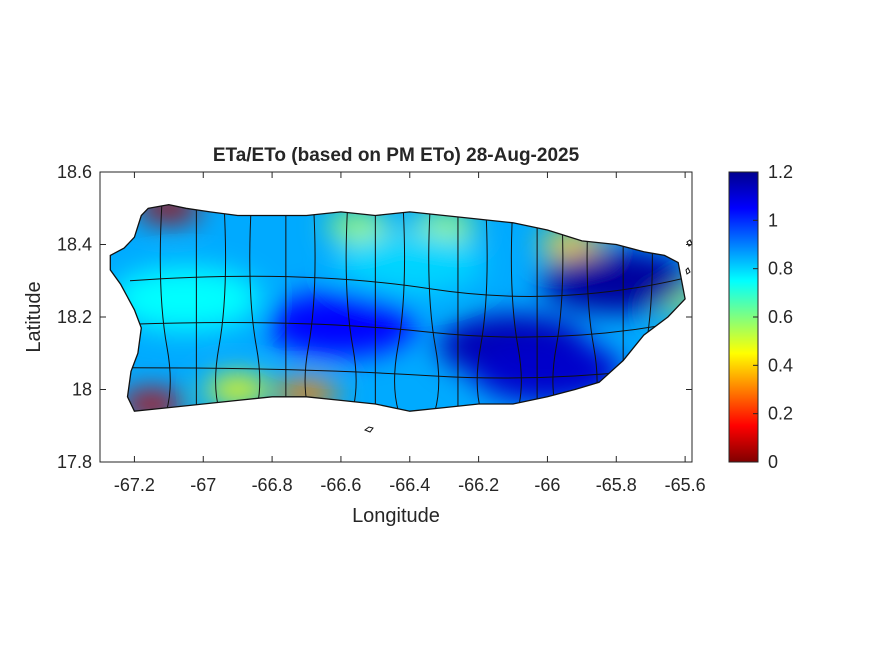 Image resolution: width=875 pixels, height=661 pixels. What do you see at coordinates (773, 462) in the screenshot?
I see `colorbar-tick-label: 0` at bounding box center [773, 462].